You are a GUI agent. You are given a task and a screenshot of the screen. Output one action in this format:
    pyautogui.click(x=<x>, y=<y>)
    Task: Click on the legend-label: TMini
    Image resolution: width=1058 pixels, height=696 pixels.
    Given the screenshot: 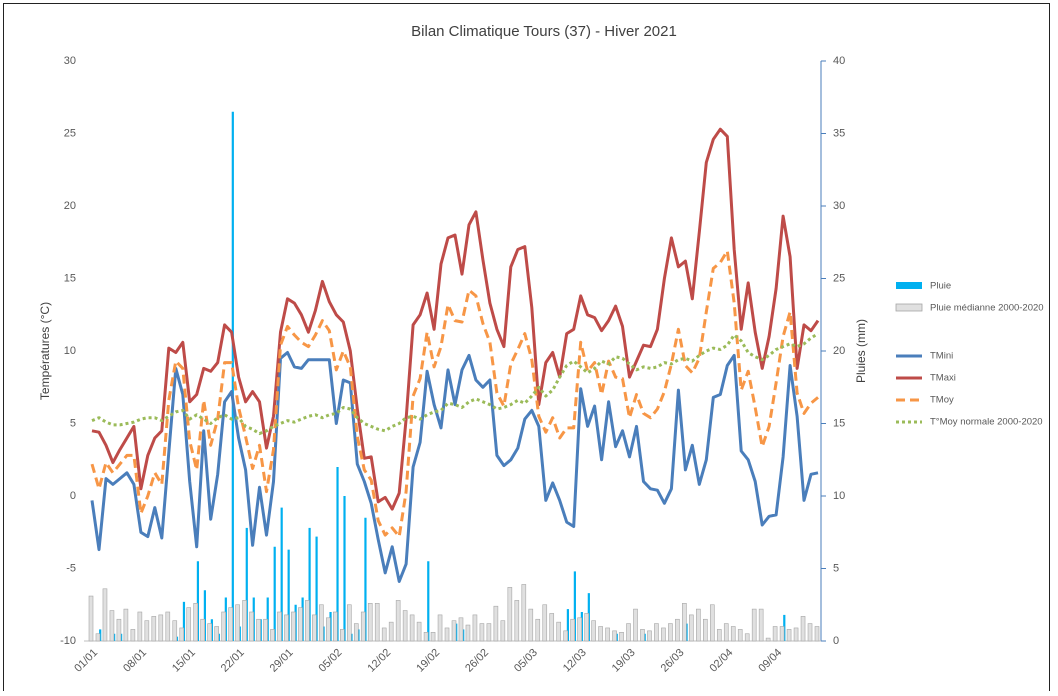 What is the action you would take?
    pyautogui.click(x=941, y=356)
    